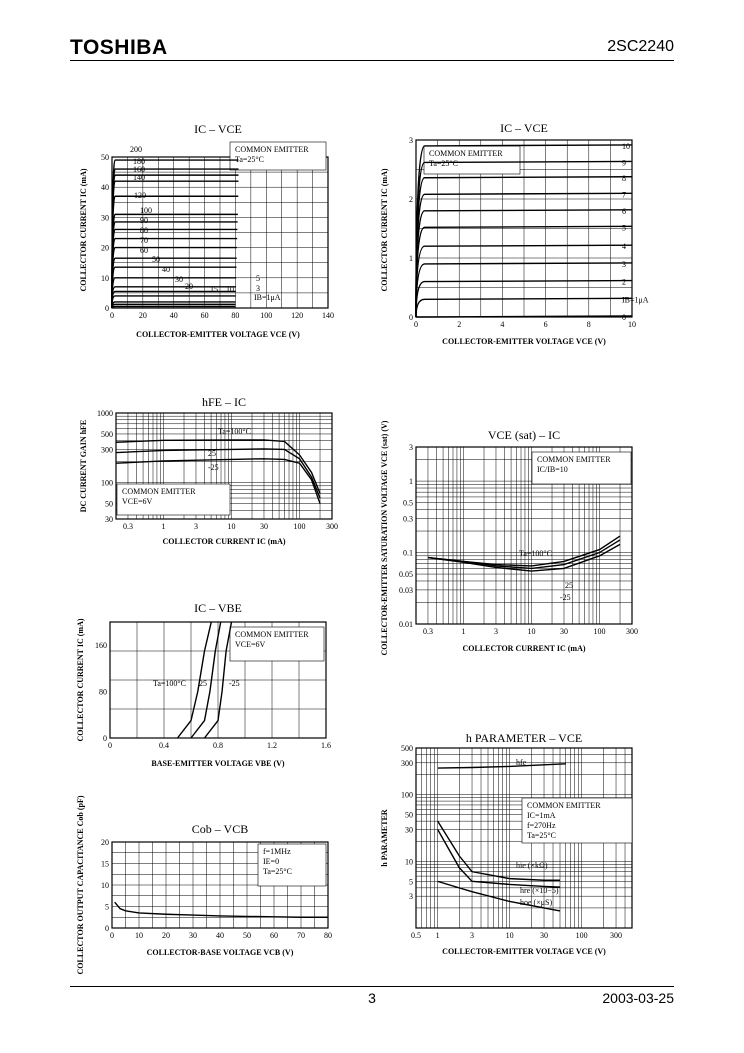 This screenshot has width=744, height=1053. I want to click on x-tick-label: 10, so click(632, 324).